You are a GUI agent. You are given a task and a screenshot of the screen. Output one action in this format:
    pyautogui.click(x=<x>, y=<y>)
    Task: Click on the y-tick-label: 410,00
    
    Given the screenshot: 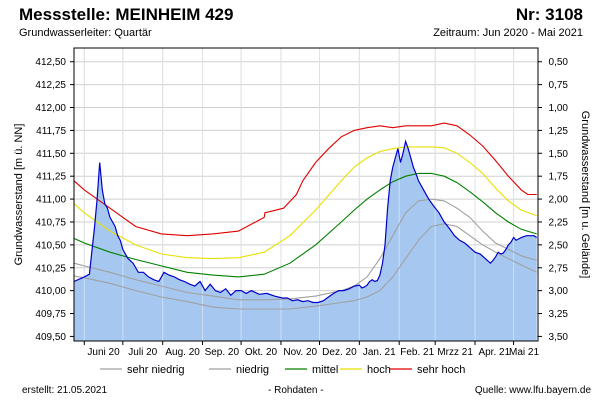 What is the action you would take?
    pyautogui.click(x=50, y=291)
    